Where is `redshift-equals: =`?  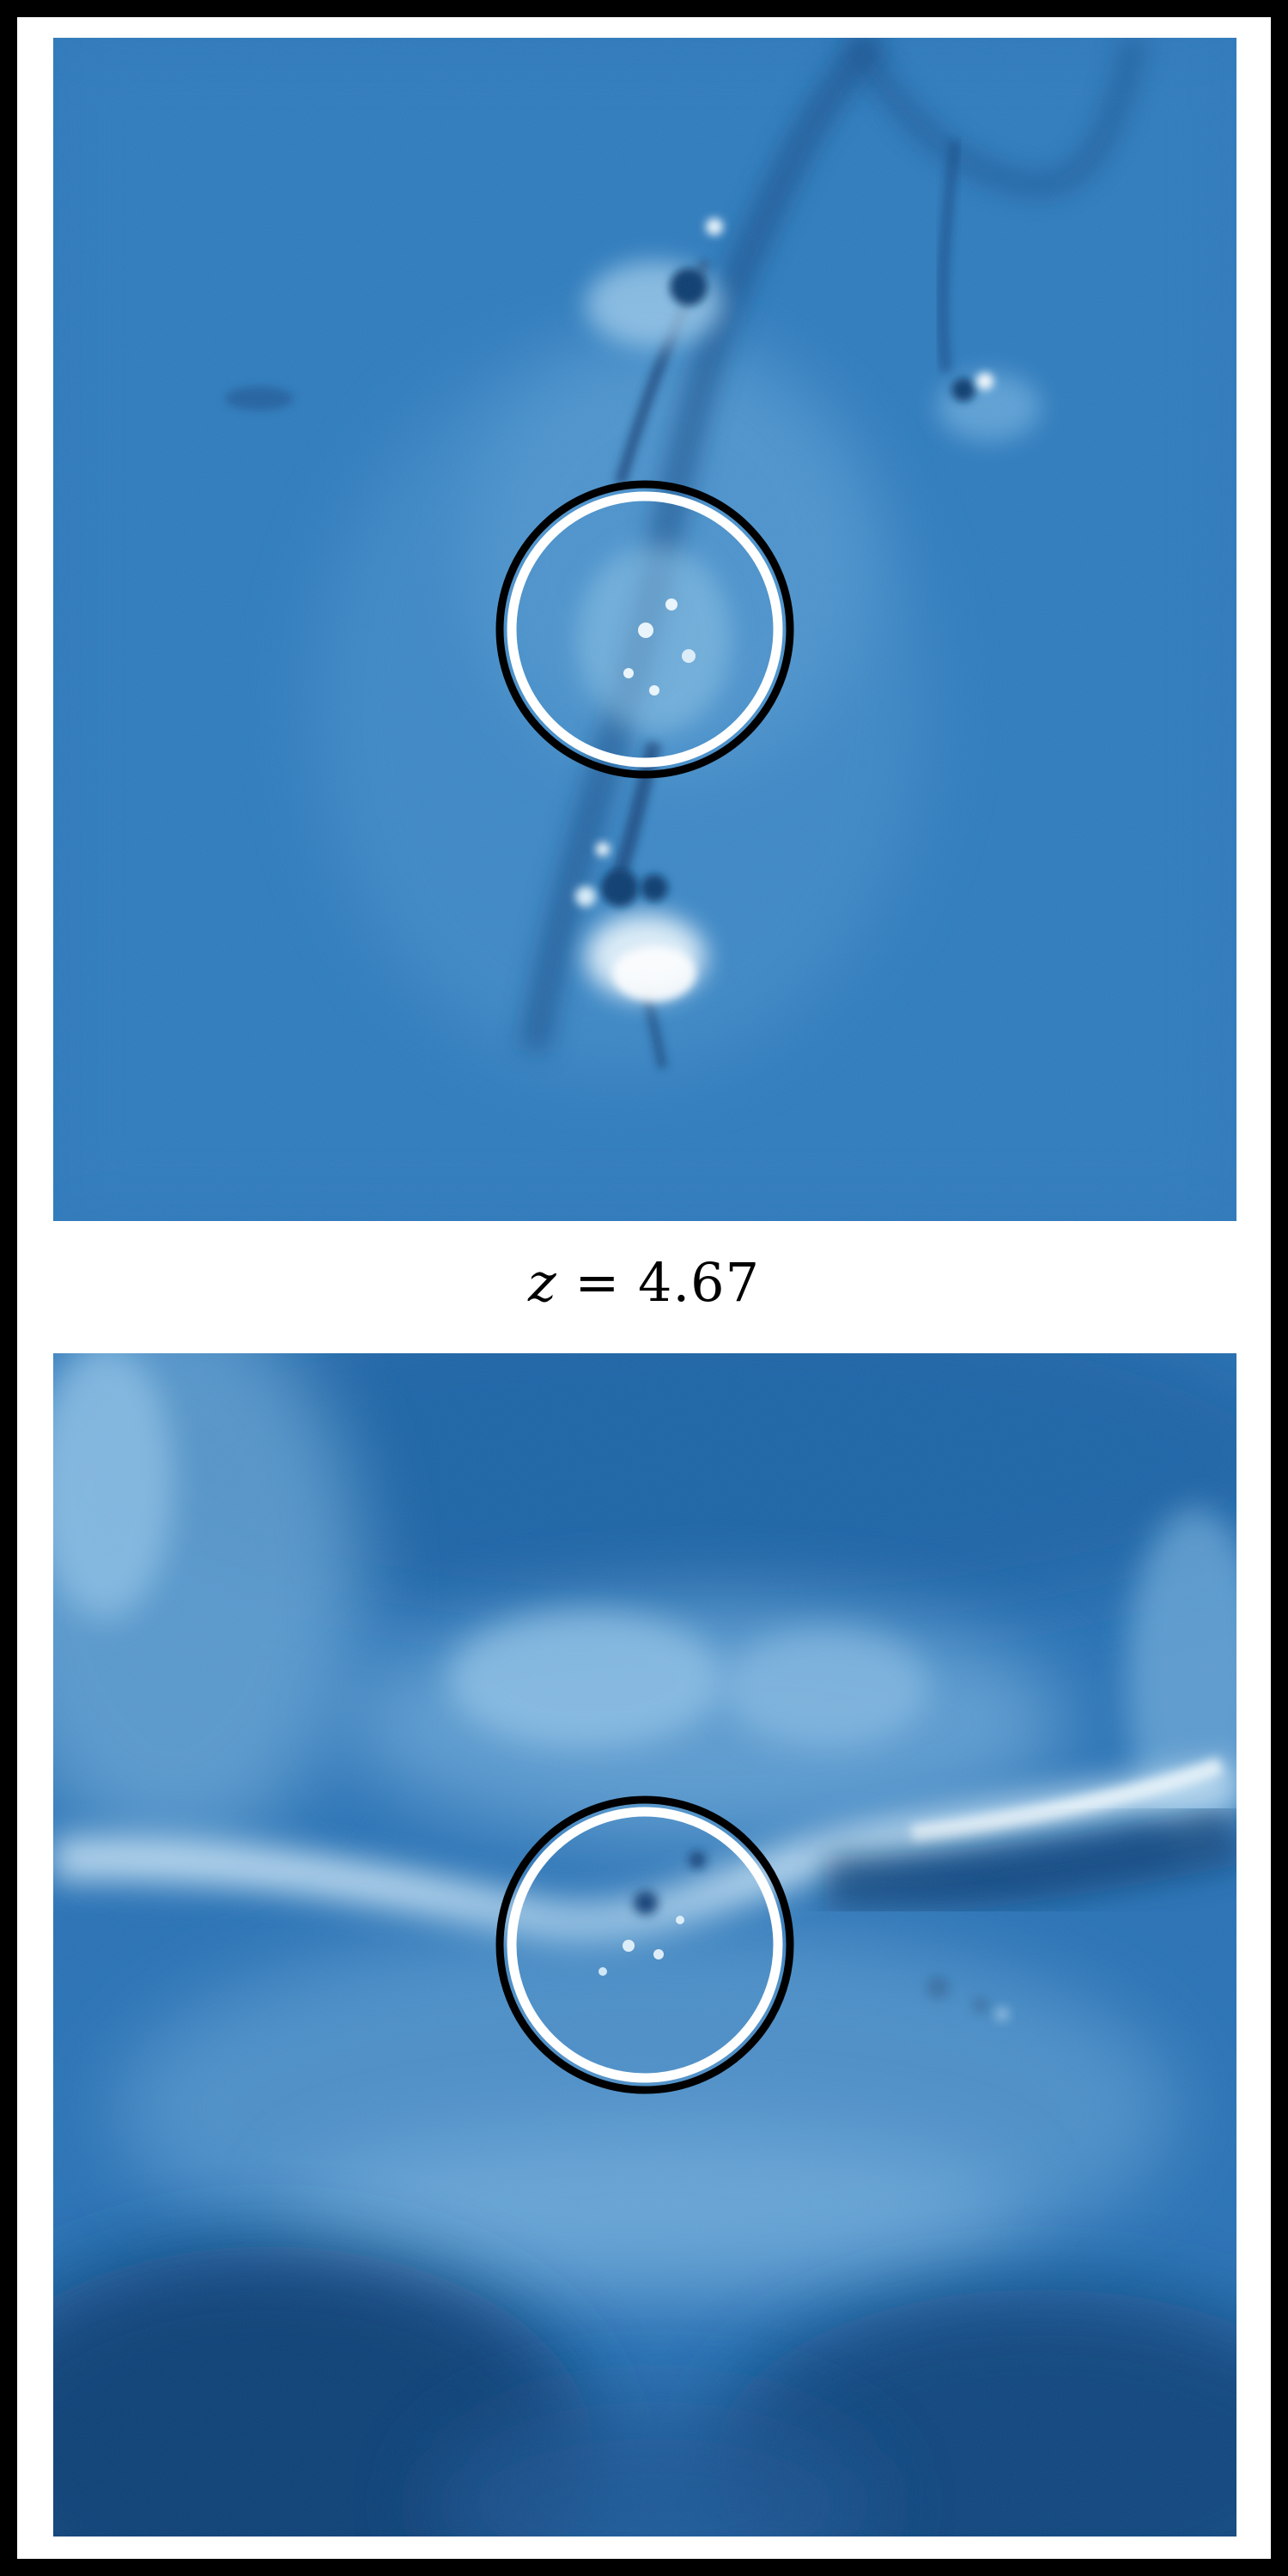
redshift-equals: = is located at coordinates (597, 1282).